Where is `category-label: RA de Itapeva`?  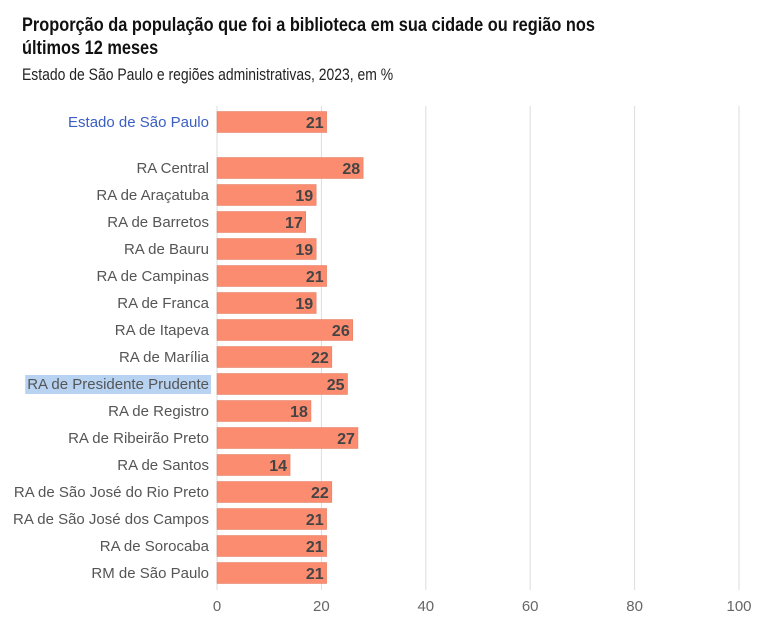 category-label: RA de Itapeva is located at coordinates (162, 330).